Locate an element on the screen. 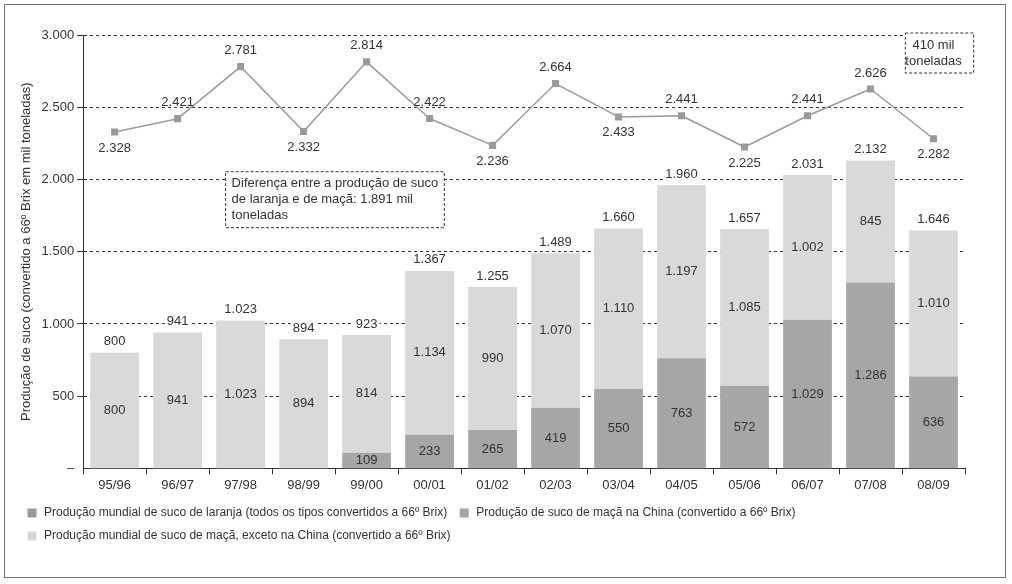 This screenshot has width=1012, height=584. x-tick-label: 98/99 is located at coordinates (303, 484).